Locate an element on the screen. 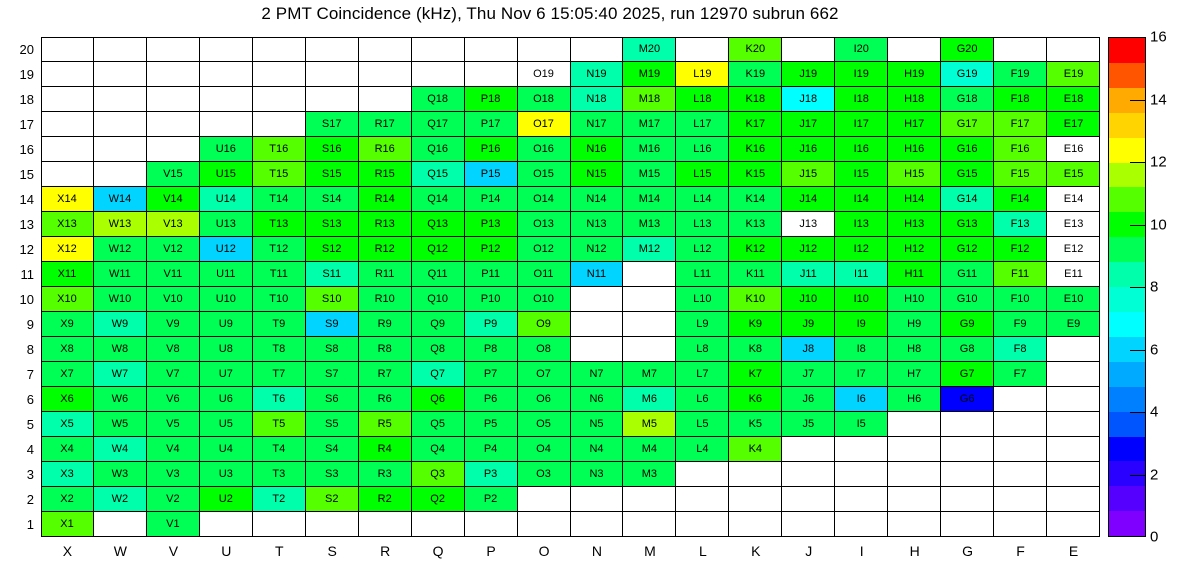  y-axis-tick-label: 6 is located at coordinates (30, 399).